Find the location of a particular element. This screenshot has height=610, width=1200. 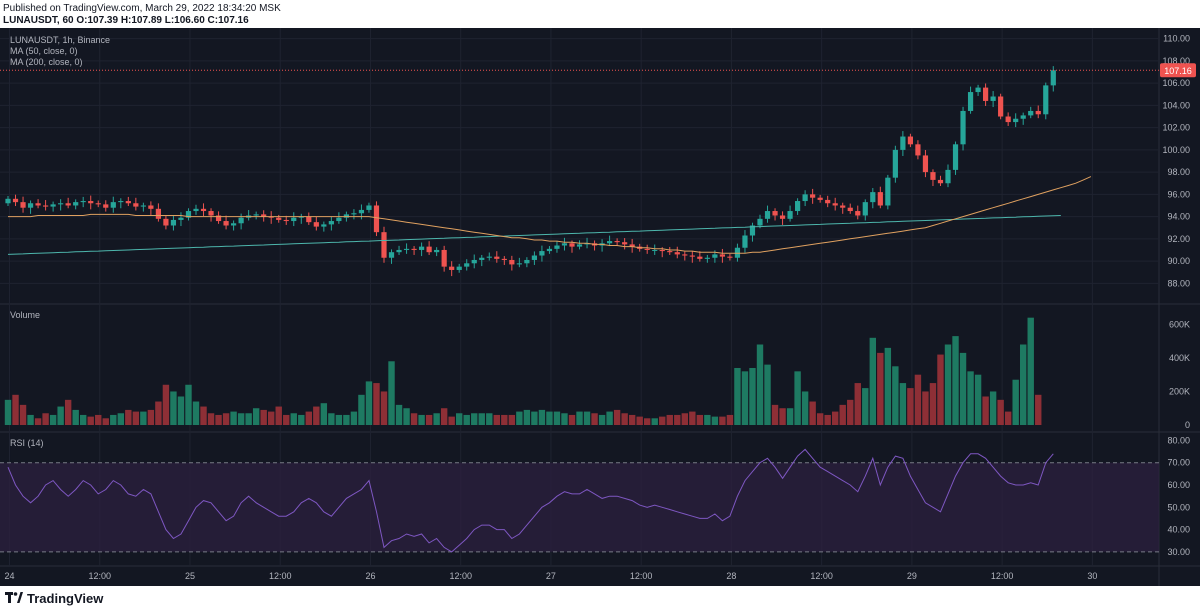

price-tick-label: 104.00 is located at coordinates (1176, 105).